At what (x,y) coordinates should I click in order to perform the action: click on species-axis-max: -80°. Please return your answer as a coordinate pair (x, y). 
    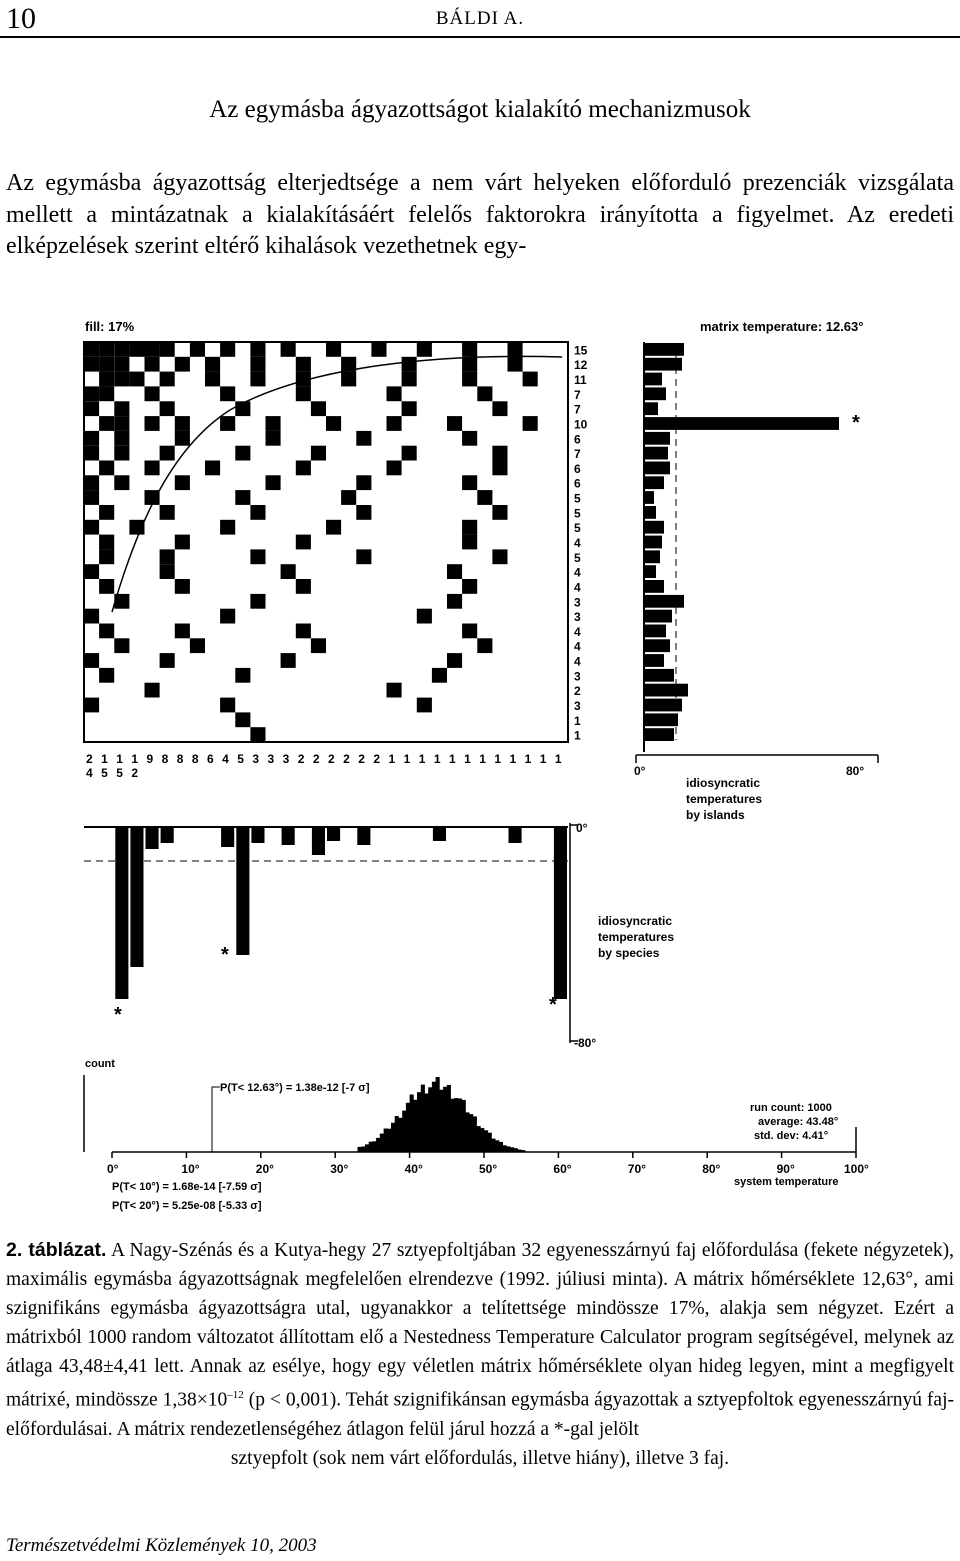
    Looking at the image, I should click on (585, 1043).